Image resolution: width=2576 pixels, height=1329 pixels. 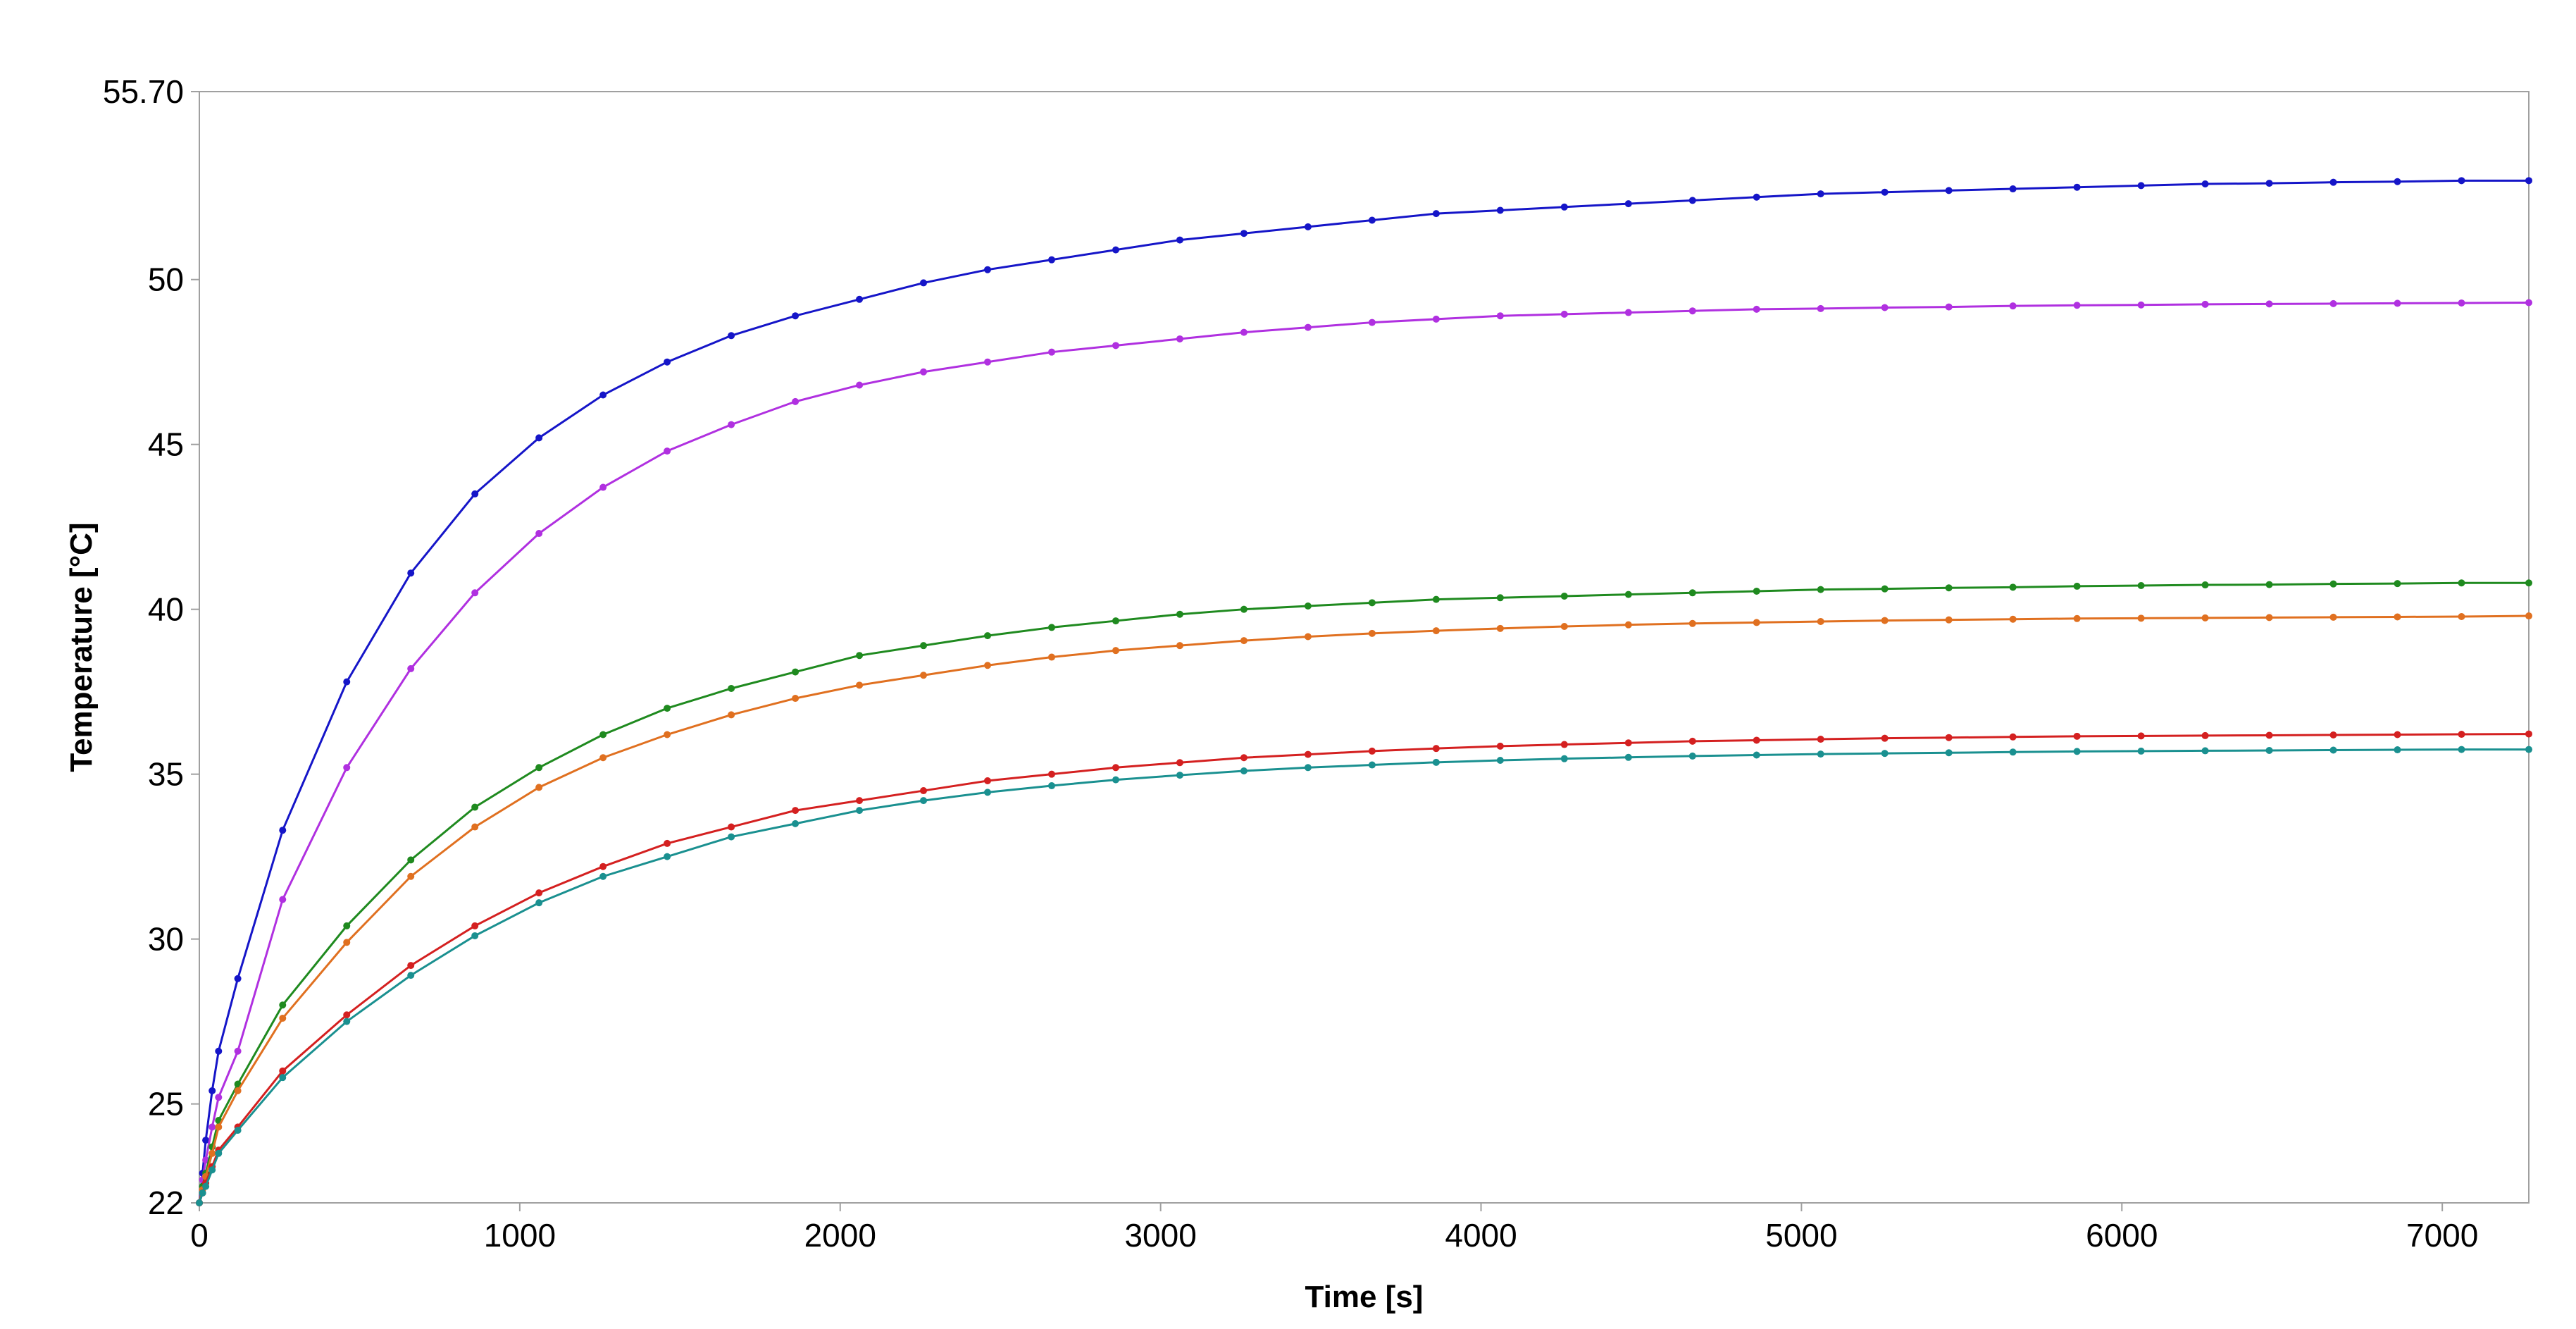 I want to click on x-axis-title: Time [s], so click(x=1364, y=1297).